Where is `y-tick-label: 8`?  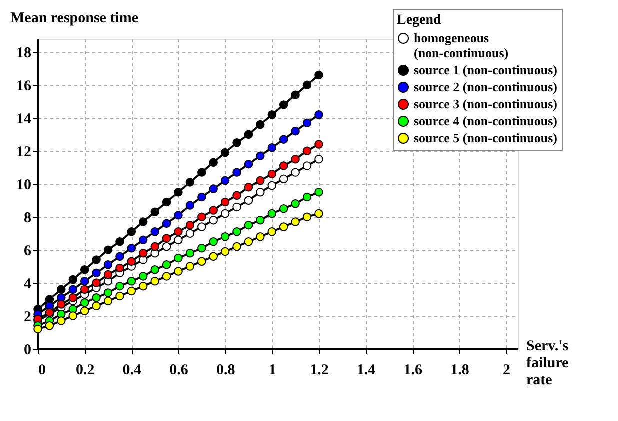 y-tick-label: 8 is located at coordinates (28, 218).